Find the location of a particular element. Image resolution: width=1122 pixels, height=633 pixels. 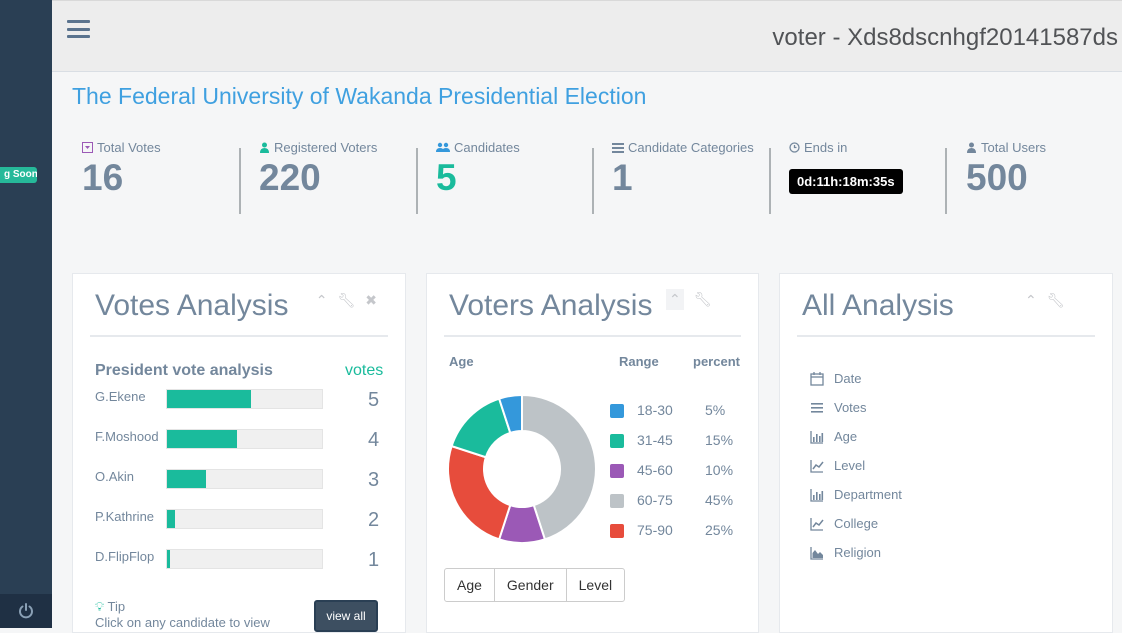

stat-label: Candidate Categories is located at coordinates (691, 147).